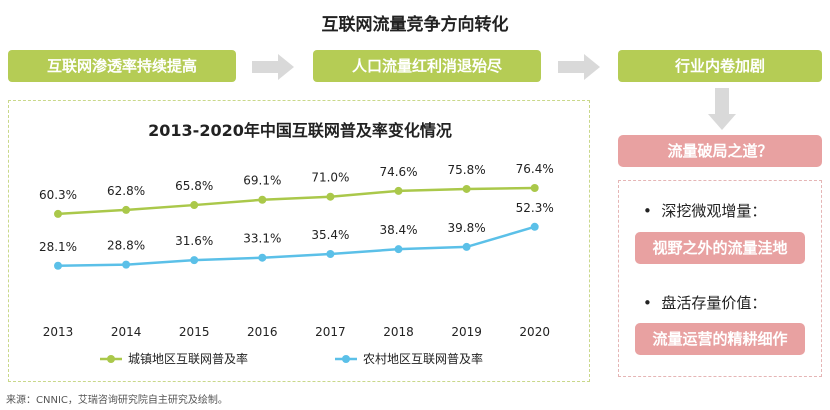 This screenshot has width=830, height=410. What do you see at coordinates (534, 332) in the screenshot?
I see `x-tick-label: 2020` at bounding box center [534, 332].